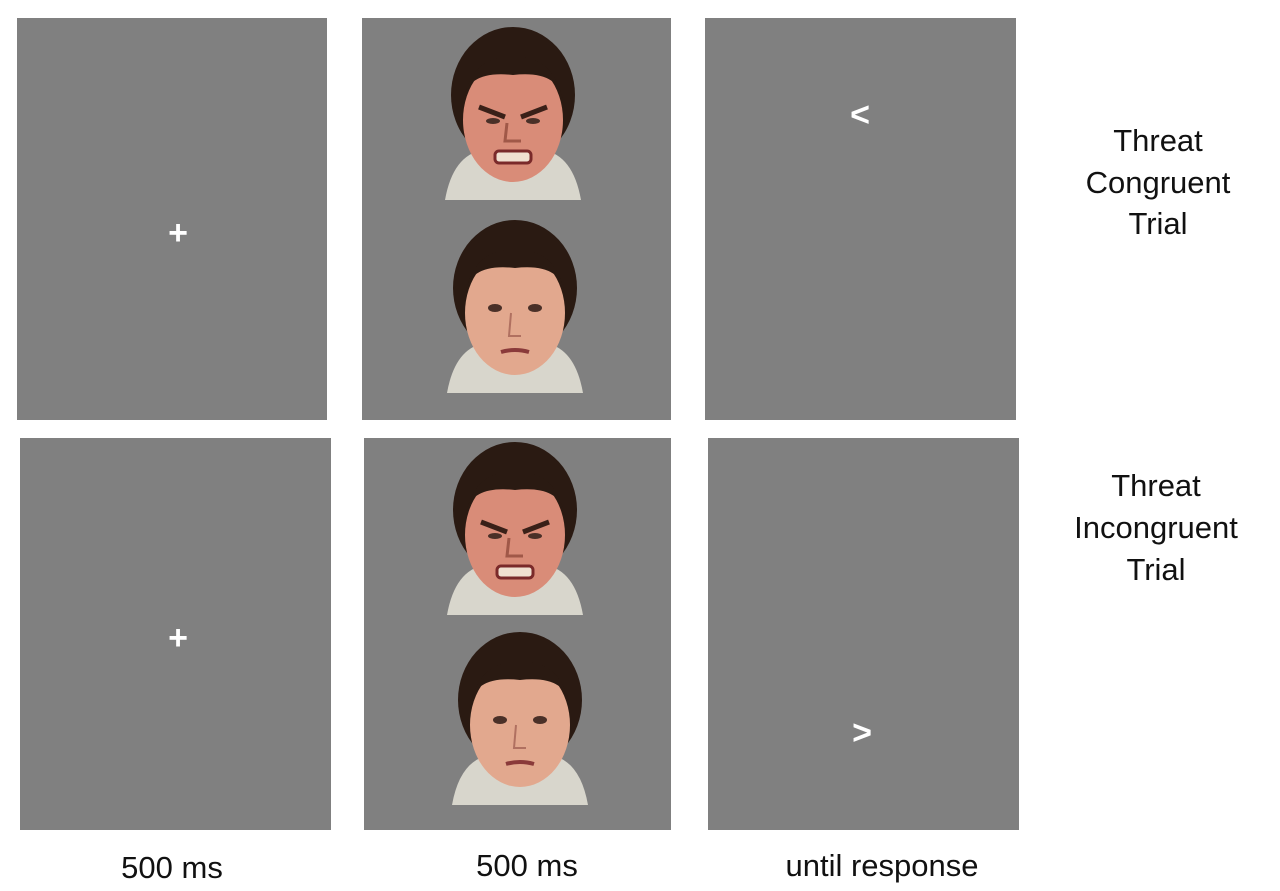 The image size is (1280, 891). I want to click on probe: <, so click(860, 115).